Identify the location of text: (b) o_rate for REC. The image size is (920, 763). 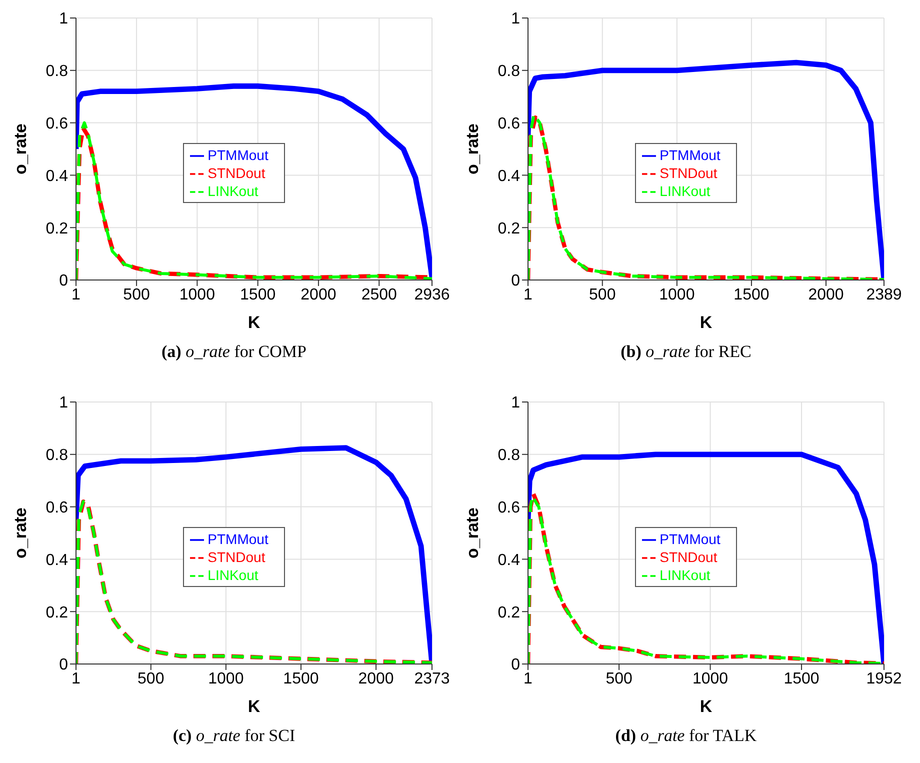
(686, 352).